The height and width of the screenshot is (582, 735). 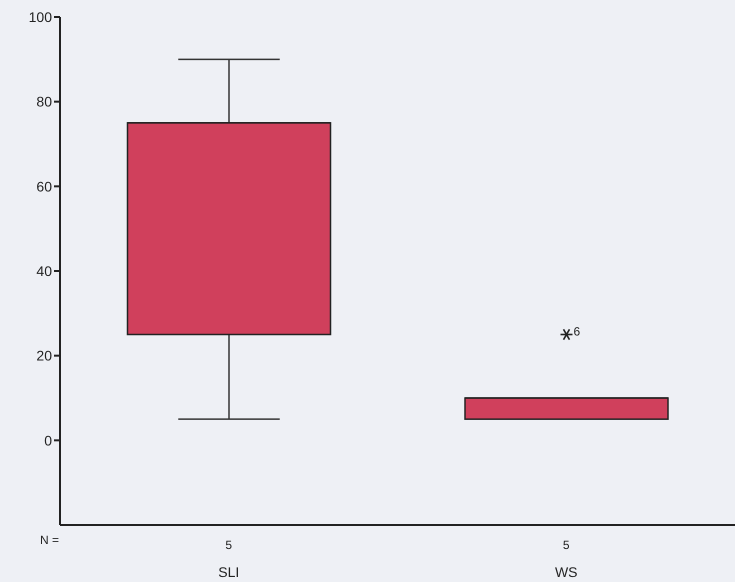 What do you see at coordinates (44, 102) in the screenshot?
I see `y-tick-label: 80` at bounding box center [44, 102].